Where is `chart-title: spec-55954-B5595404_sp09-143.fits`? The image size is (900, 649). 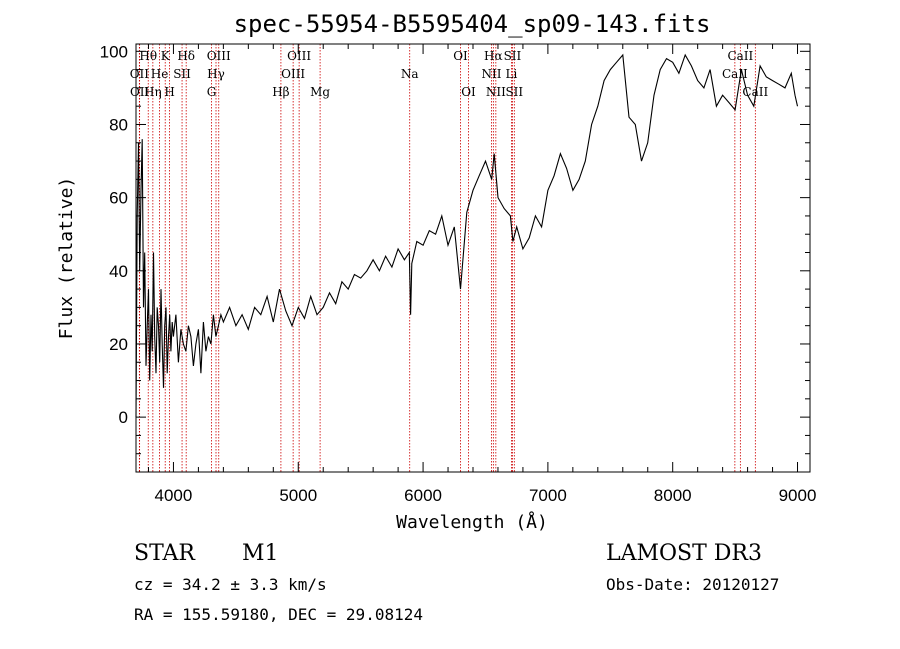
chart-title: spec-55954-B5595404_sp09-143.fits is located at coordinates (472, 24).